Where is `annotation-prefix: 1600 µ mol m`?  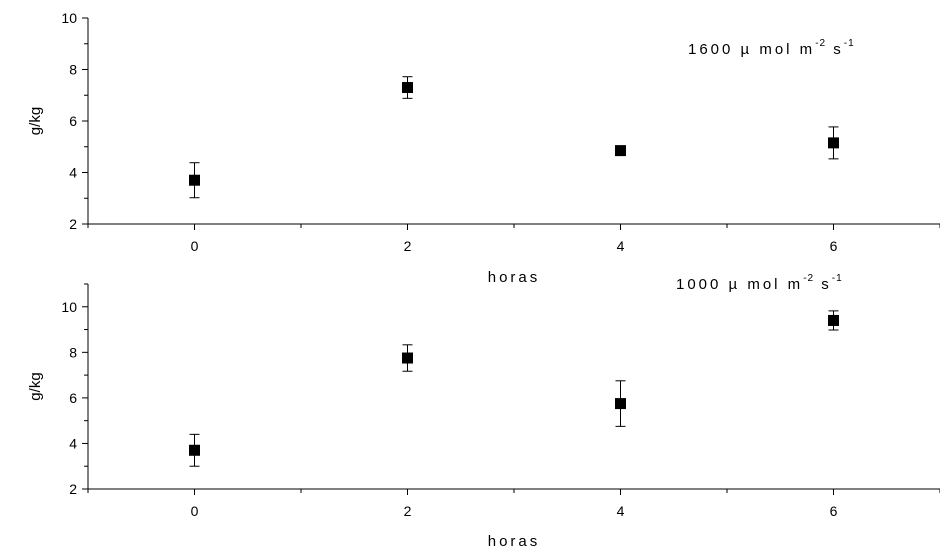
annotation-prefix: 1600 µ mol m is located at coordinates (751, 49).